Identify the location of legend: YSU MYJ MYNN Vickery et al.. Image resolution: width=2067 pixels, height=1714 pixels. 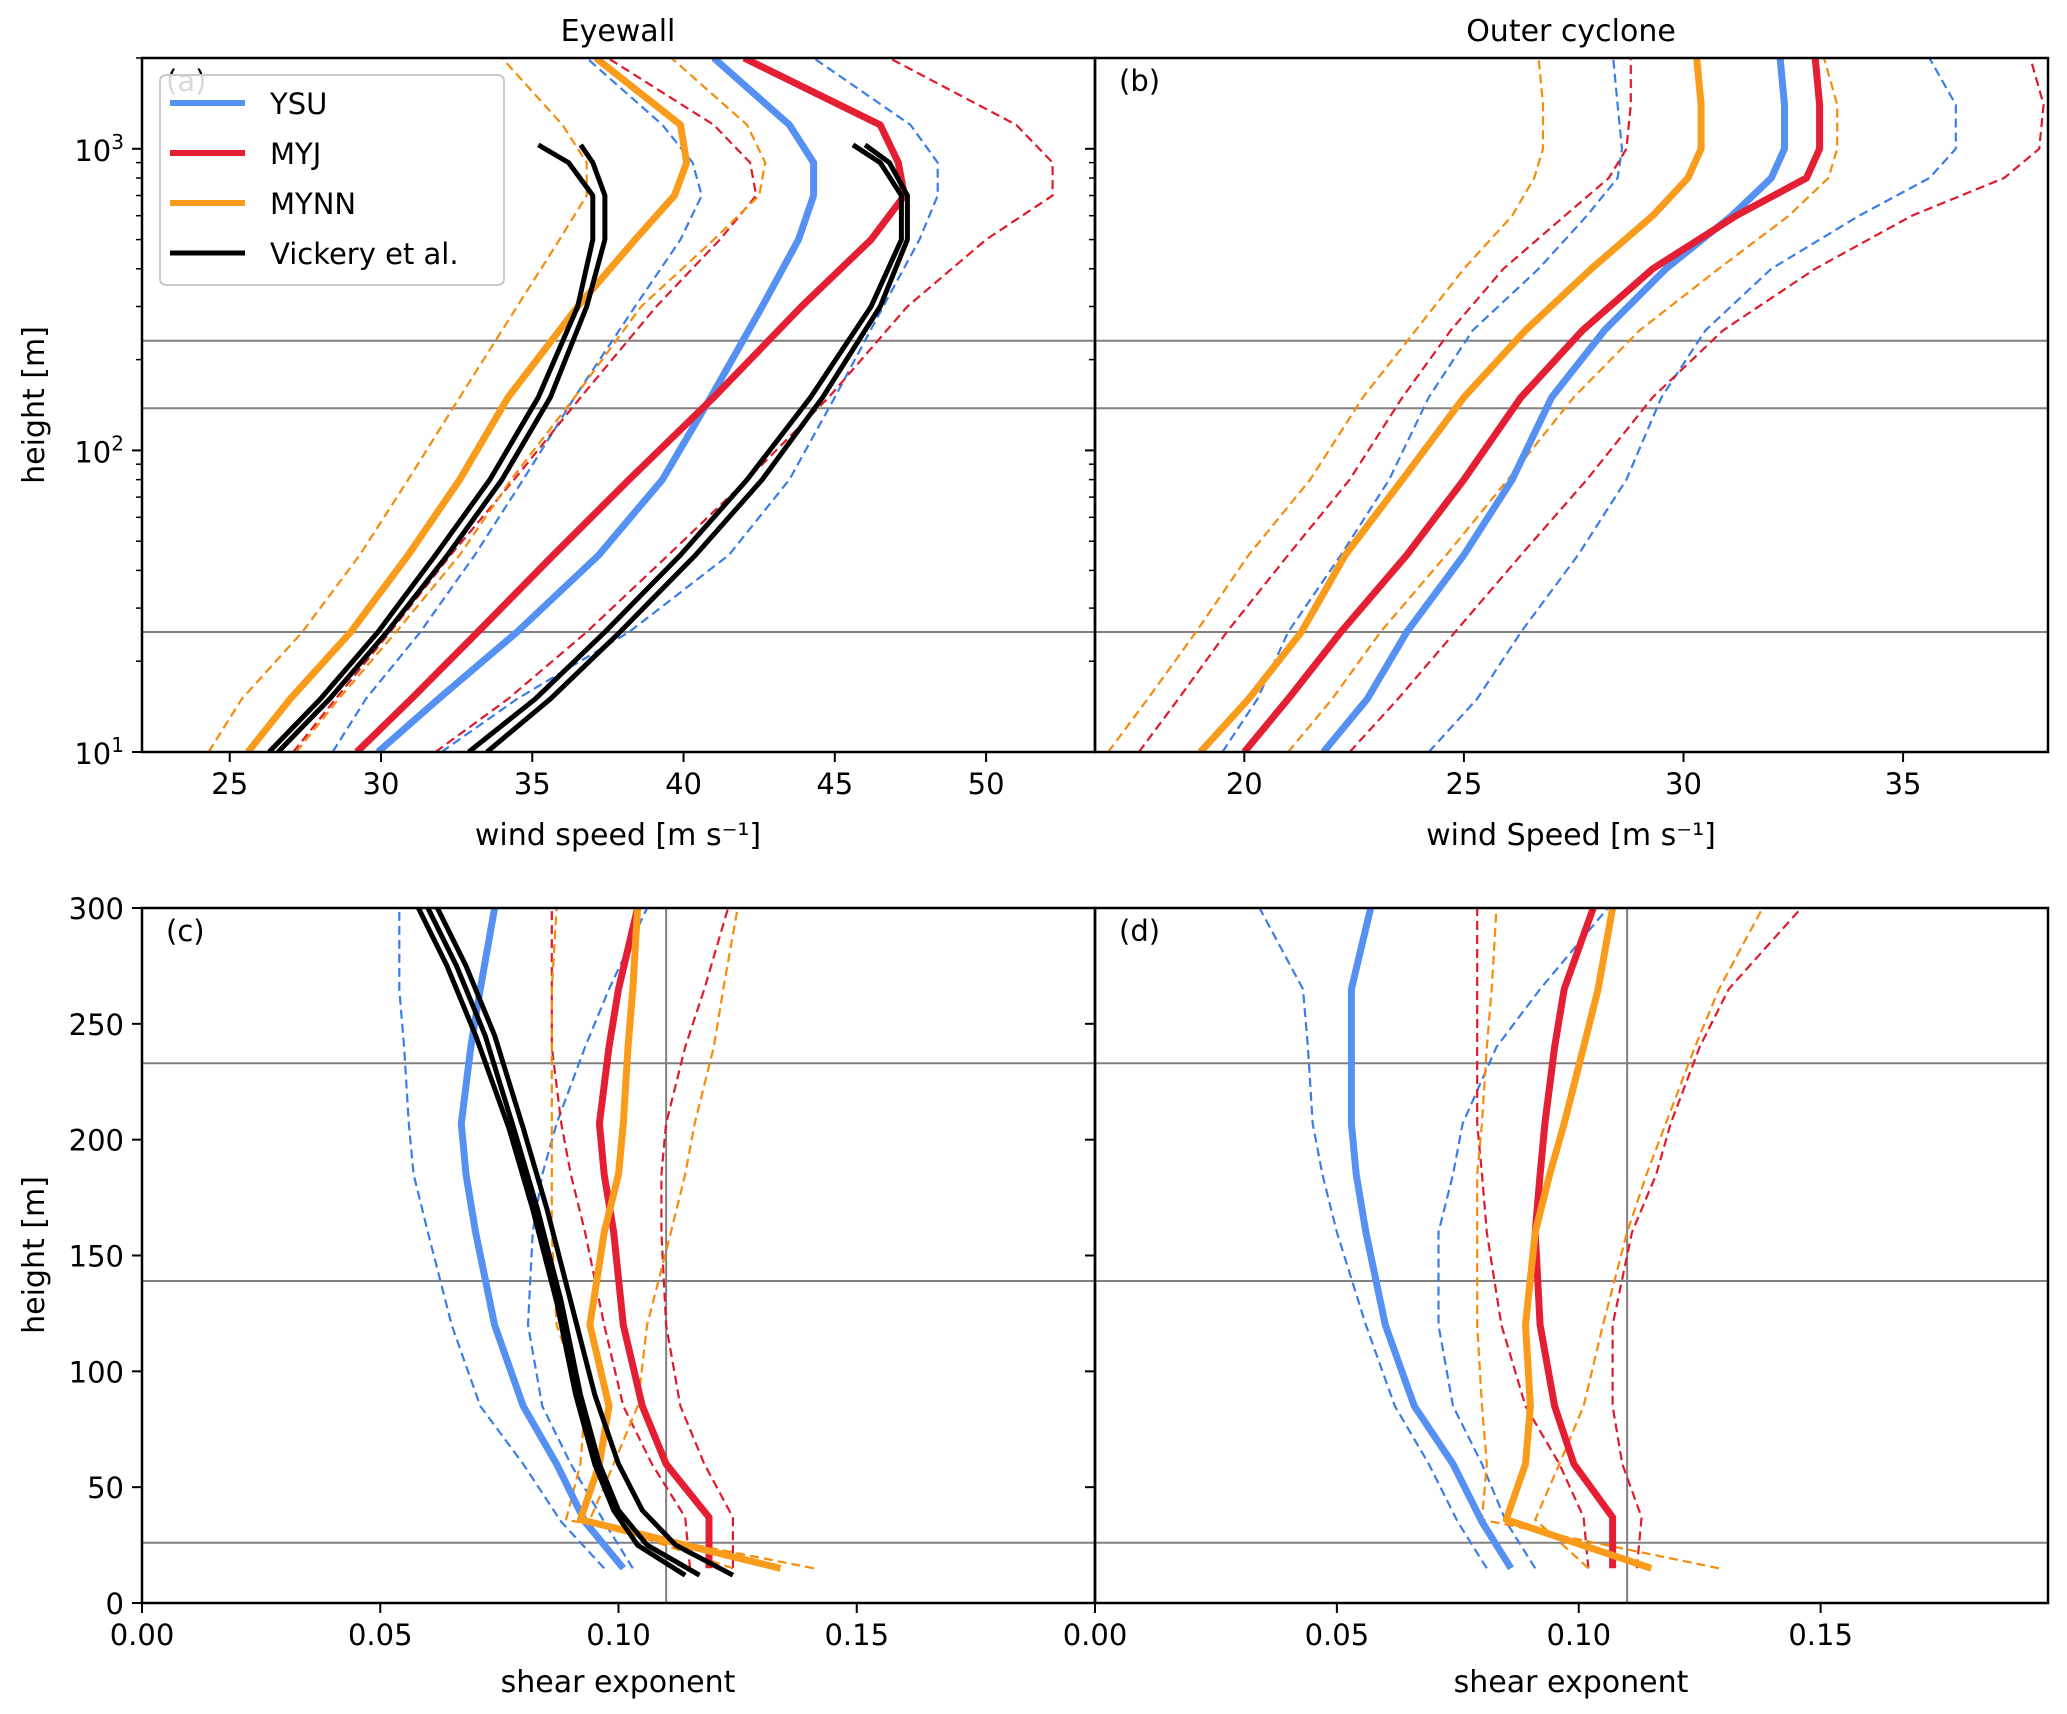
(332, 180).